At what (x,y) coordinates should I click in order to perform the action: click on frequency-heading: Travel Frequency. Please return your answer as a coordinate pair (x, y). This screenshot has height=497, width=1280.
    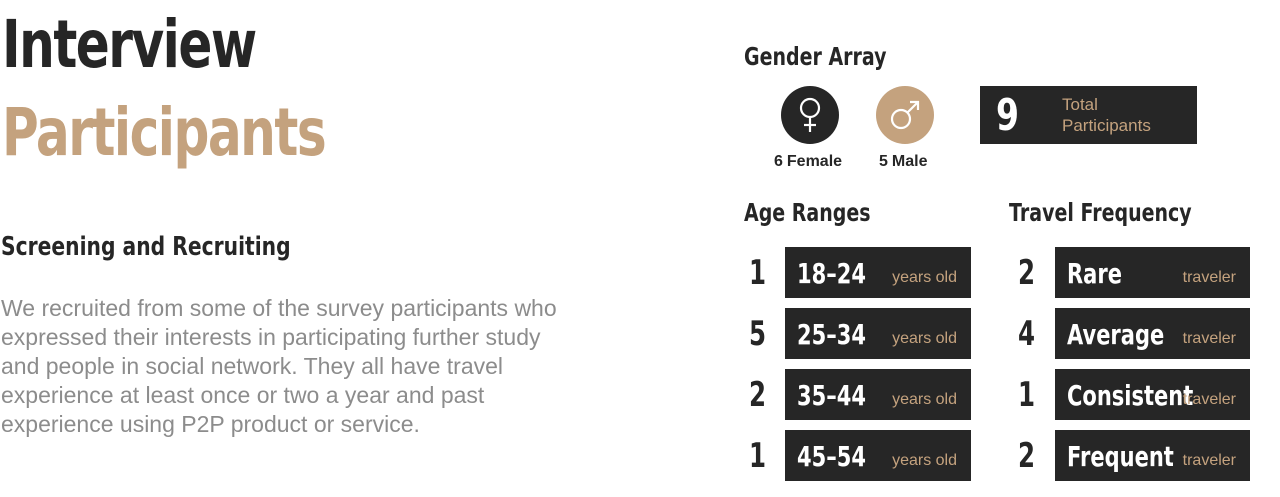
    Looking at the image, I should click on (1100, 212).